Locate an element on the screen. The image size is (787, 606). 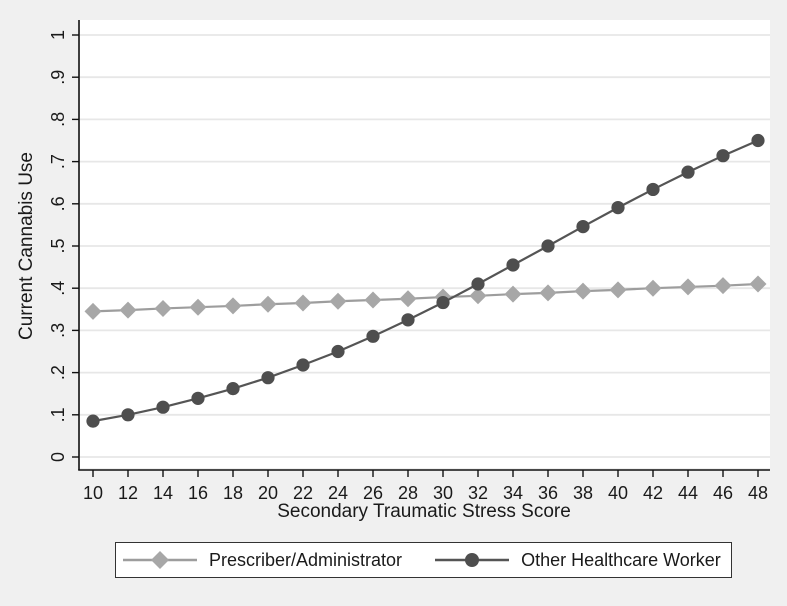
y-tick-label: .3 is located at coordinates (58, 330).